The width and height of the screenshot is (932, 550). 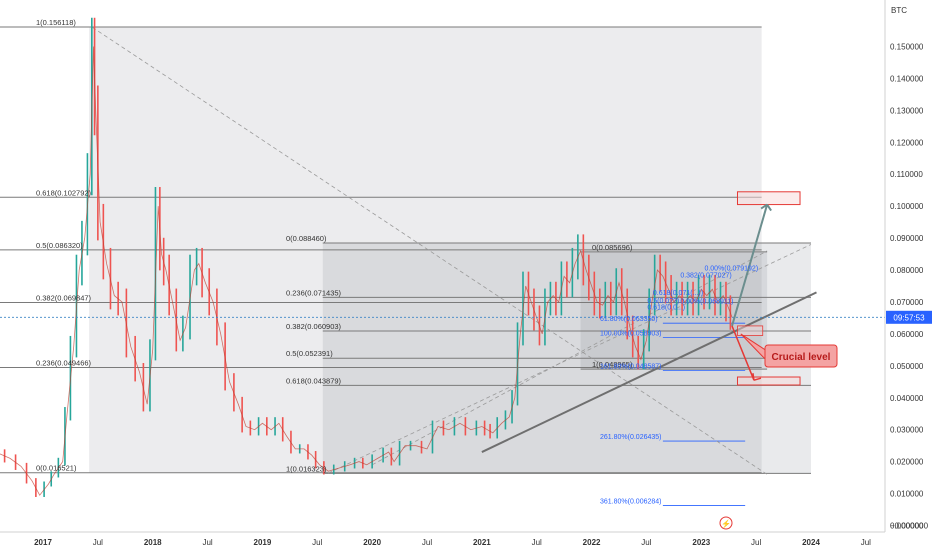 What do you see at coordinates (482, 542) in the screenshot?
I see `x-tick-label: 2021` at bounding box center [482, 542].